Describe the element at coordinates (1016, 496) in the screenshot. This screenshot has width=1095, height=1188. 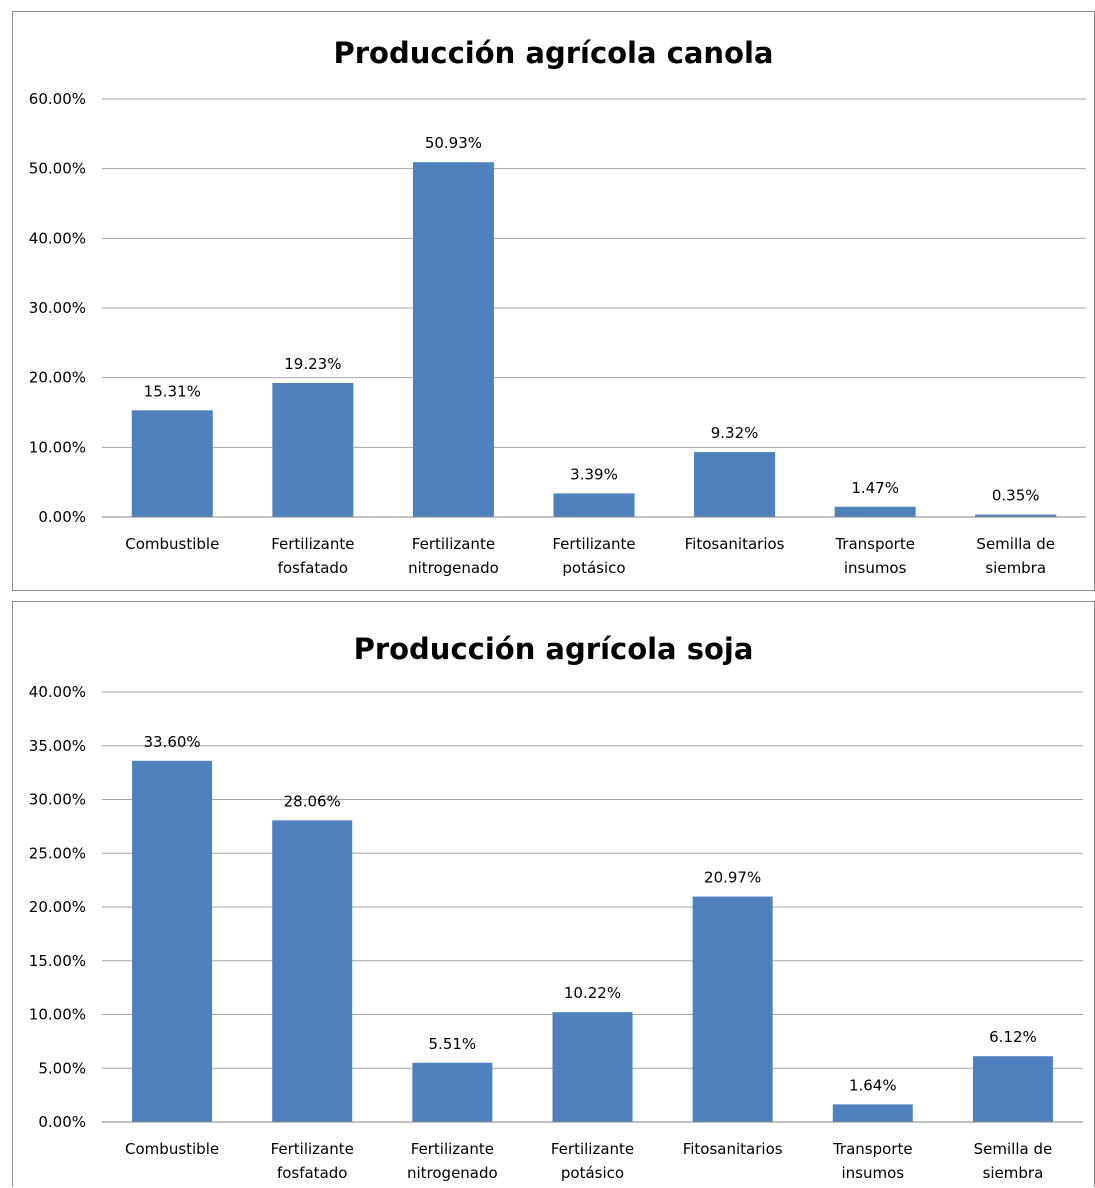
I see `data-label: 0.35%` at that location.